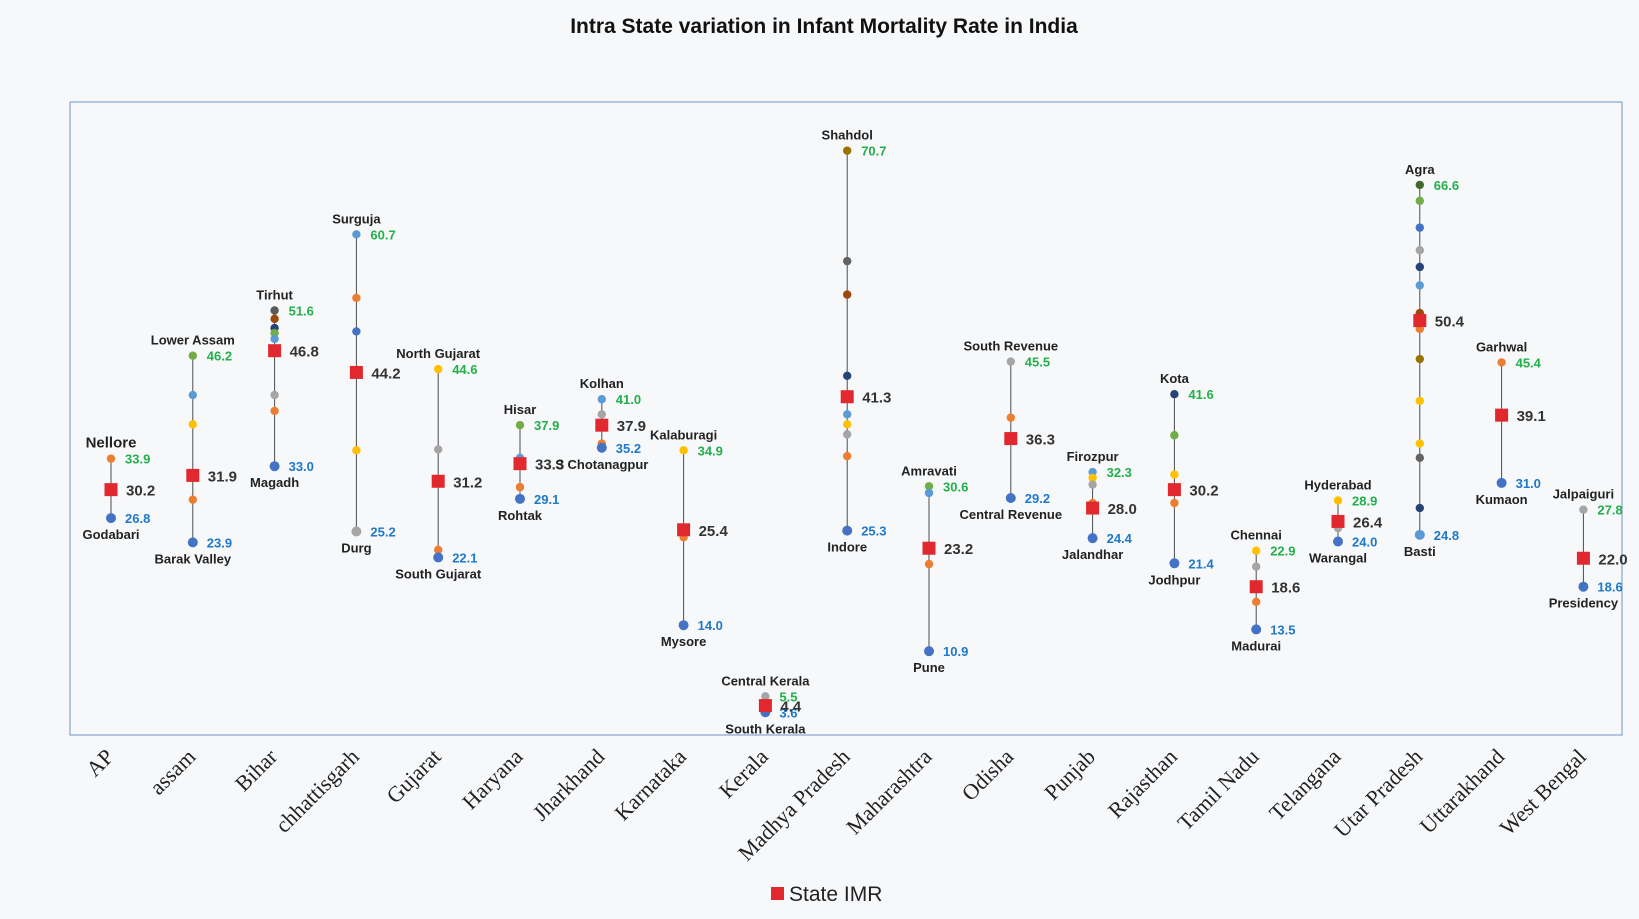 The height and width of the screenshot is (919, 1639). What do you see at coordinates (520, 409) in the screenshot?
I see `max-region-label: Hisar` at bounding box center [520, 409].